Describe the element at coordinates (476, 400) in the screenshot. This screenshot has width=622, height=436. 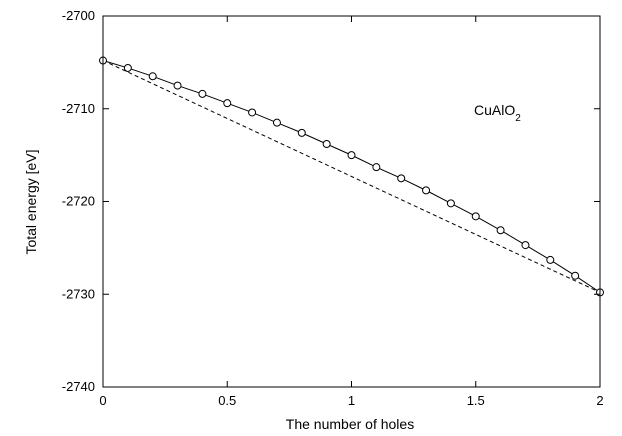
I see `x-tick-label: 1.5` at that location.